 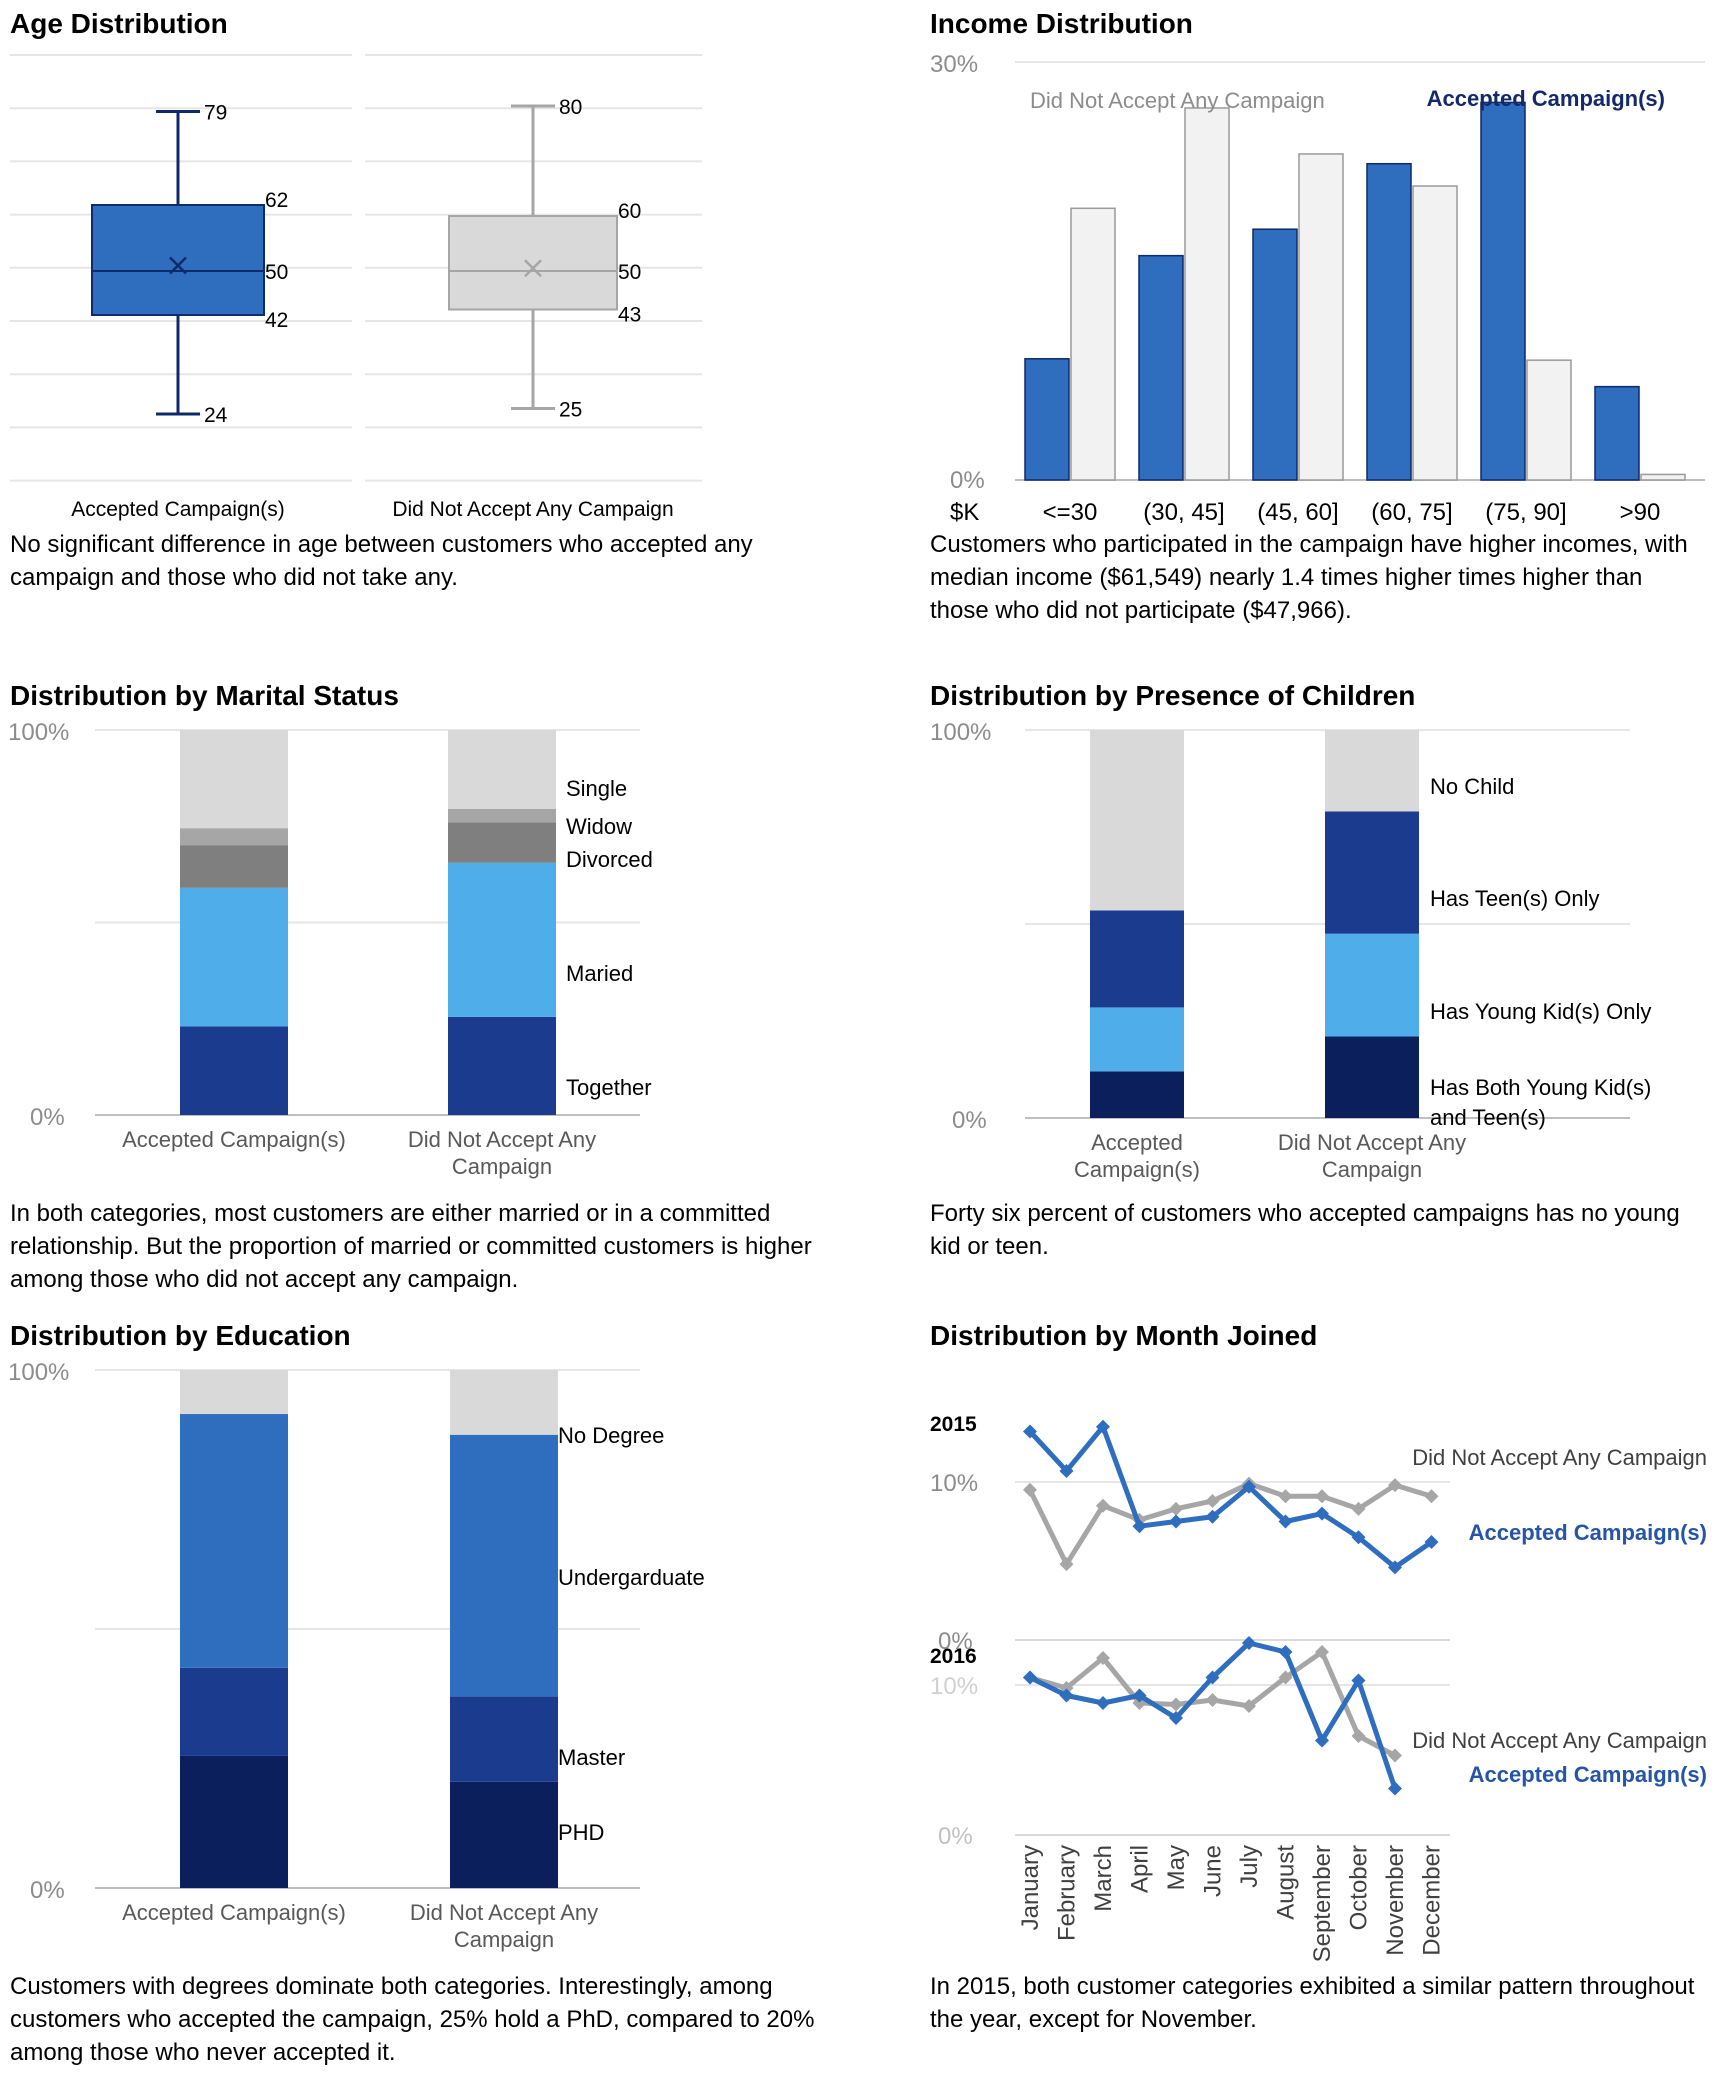 What do you see at coordinates (570, 107) in the screenshot?
I see `label-max: 80` at bounding box center [570, 107].